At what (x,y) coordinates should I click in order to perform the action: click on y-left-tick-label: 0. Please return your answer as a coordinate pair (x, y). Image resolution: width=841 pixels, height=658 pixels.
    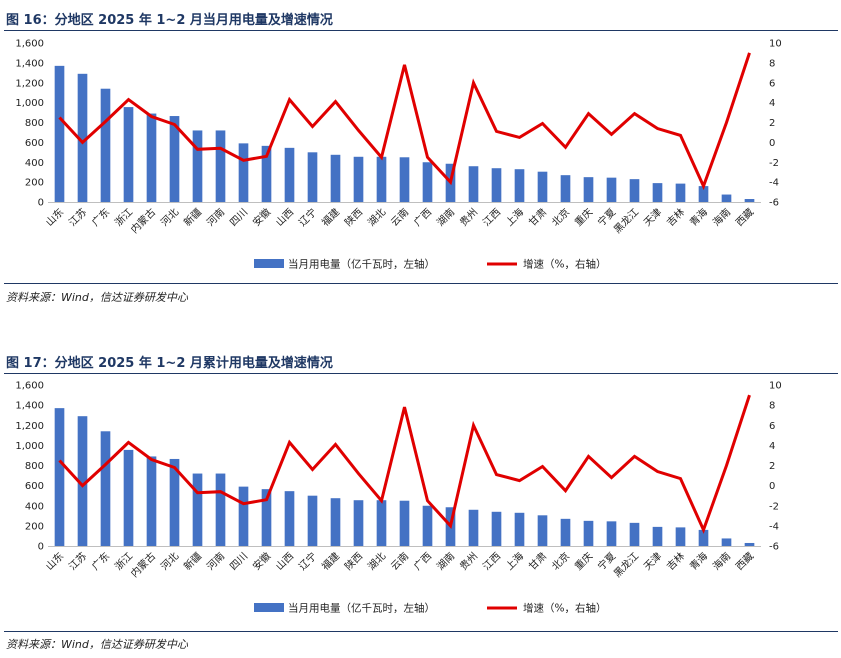
    Looking at the image, I should click on (41, 547).